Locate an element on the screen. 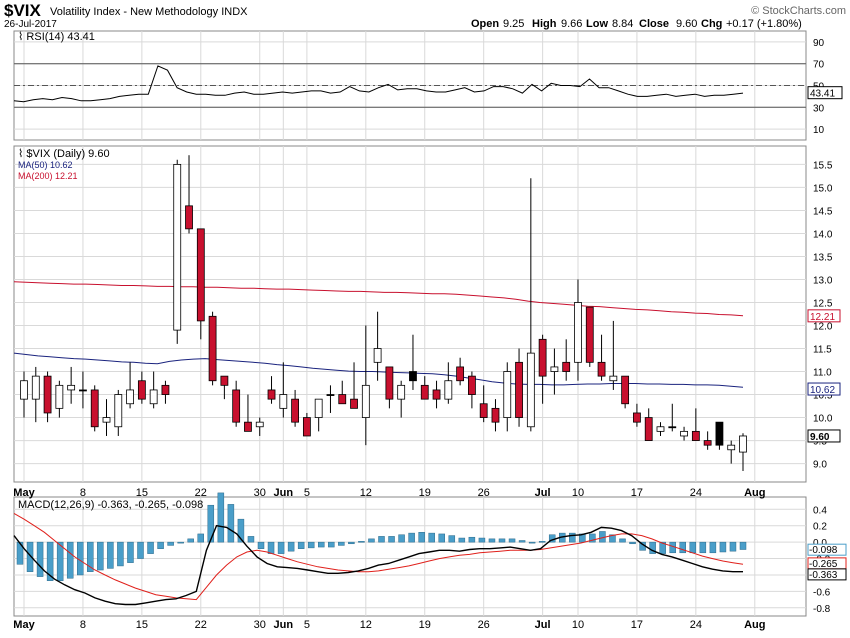 The image size is (850, 638). open-value: 9.25 is located at coordinates (513, 24).